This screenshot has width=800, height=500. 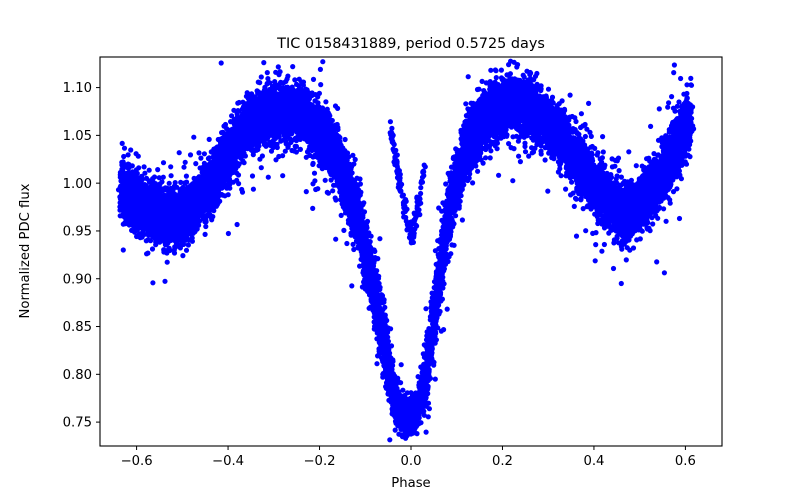 What do you see at coordinates (81, 256) in the screenshot?
I see `y-axis-ticks: 0.75 0.80 0.85 0.90 0.95 1.00 1.05 1.10` at bounding box center [81, 256].